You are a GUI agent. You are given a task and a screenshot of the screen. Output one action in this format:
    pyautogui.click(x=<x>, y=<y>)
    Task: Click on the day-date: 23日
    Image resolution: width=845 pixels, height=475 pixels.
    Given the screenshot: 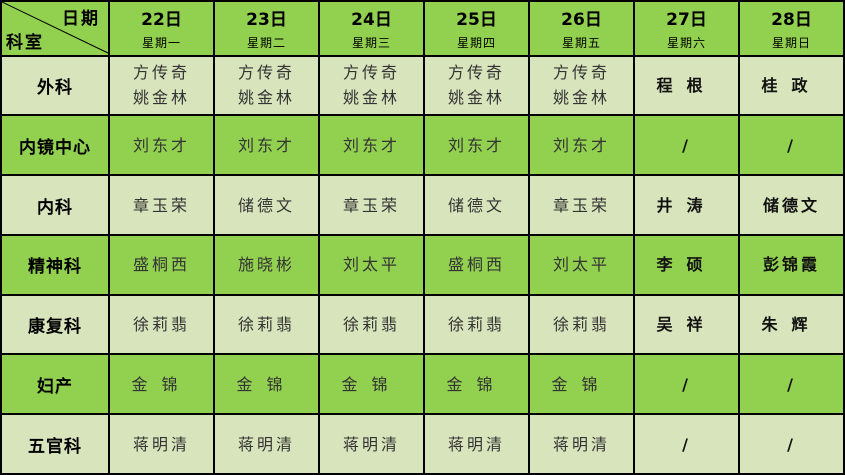 What is the action you would take?
    pyautogui.click(x=266, y=20)
    